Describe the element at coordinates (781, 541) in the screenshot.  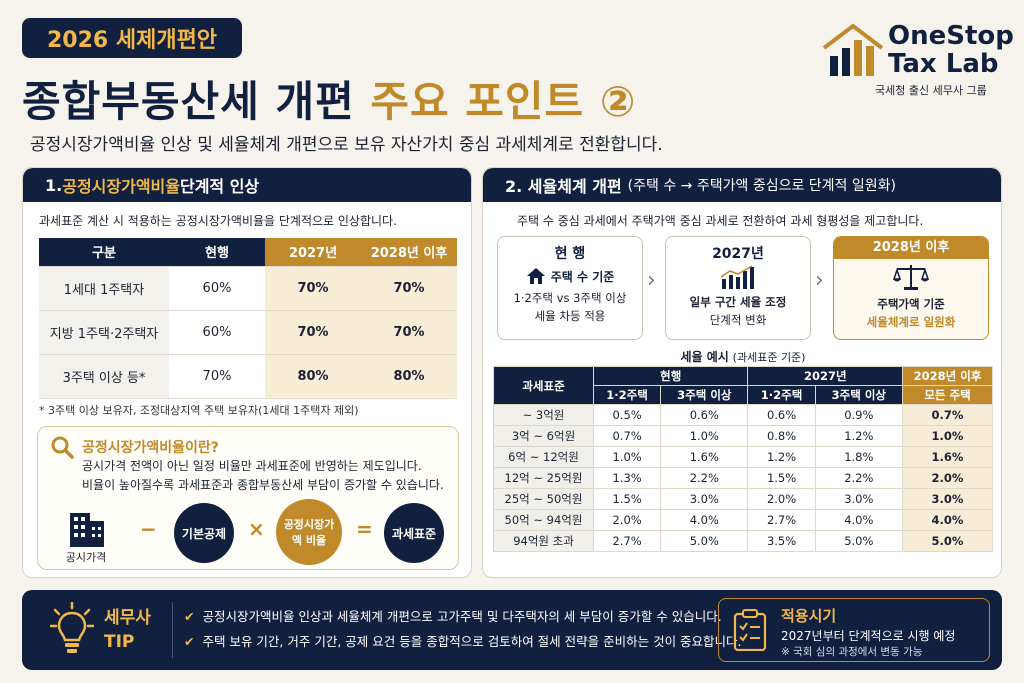
I see `rate-cell: 3.5%` at that location.